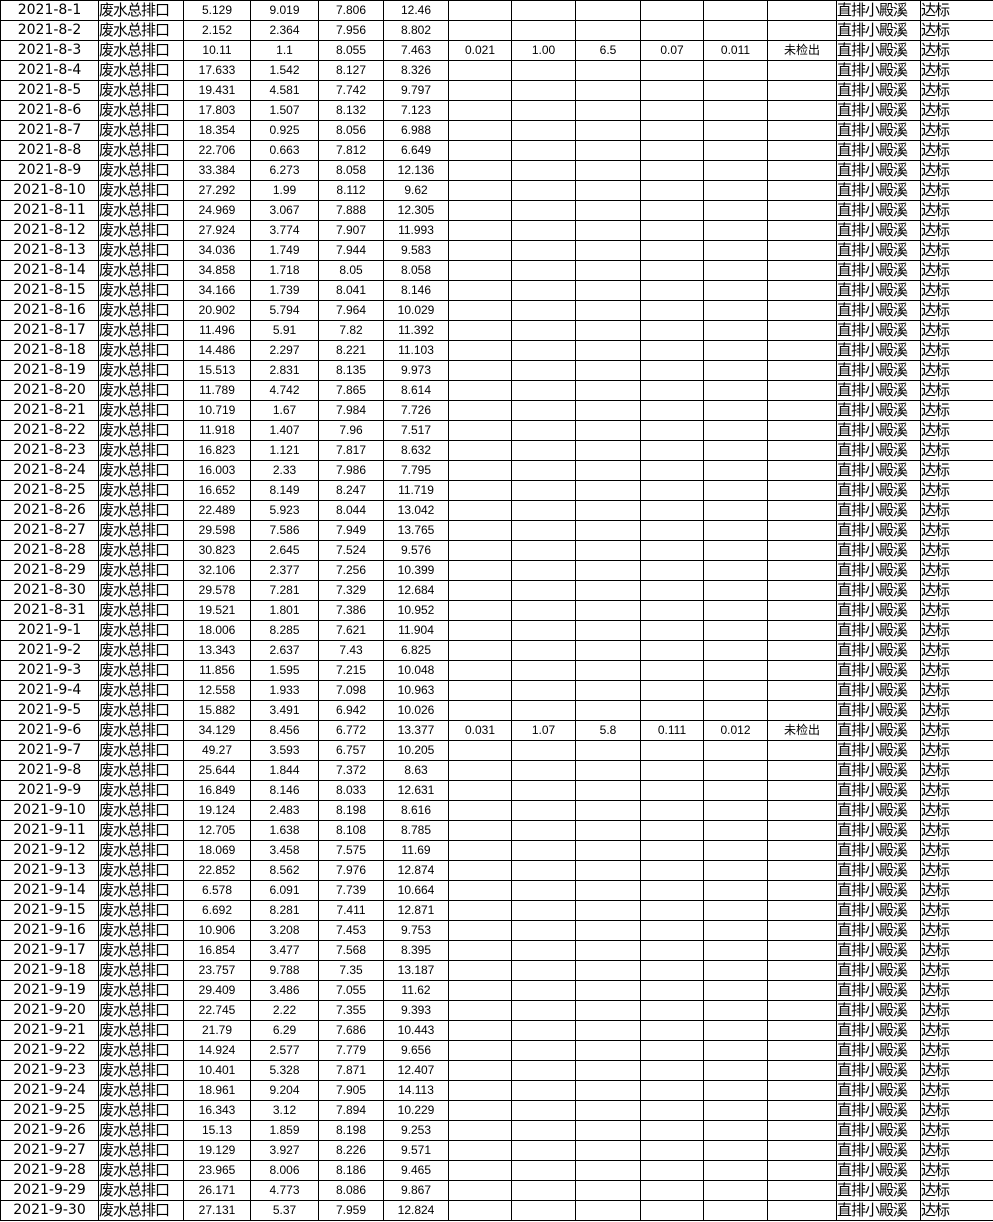  What do you see at coordinates (416, 990) in the screenshot?
I see `value-cell-4: 11.62` at bounding box center [416, 990].